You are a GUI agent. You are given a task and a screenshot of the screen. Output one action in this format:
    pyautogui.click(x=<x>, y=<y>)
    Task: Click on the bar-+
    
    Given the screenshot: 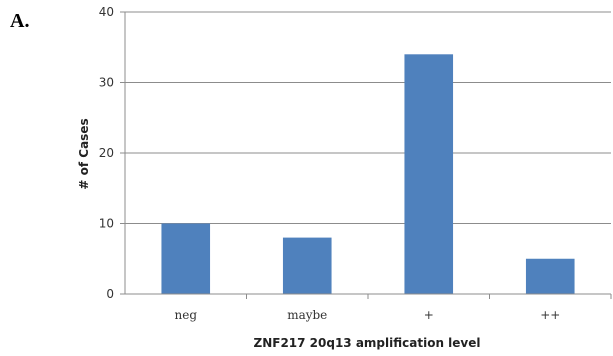 What is the action you would take?
    pyautogui.click(x=429, y=174)
    